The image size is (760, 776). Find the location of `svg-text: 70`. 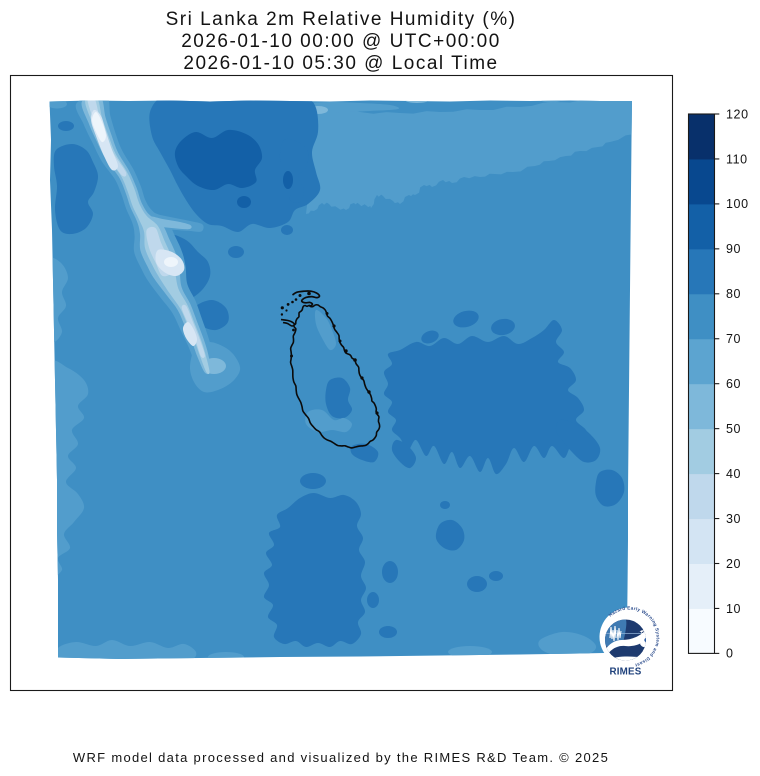

svg-text: 70 is located at coordinates (733, 339).